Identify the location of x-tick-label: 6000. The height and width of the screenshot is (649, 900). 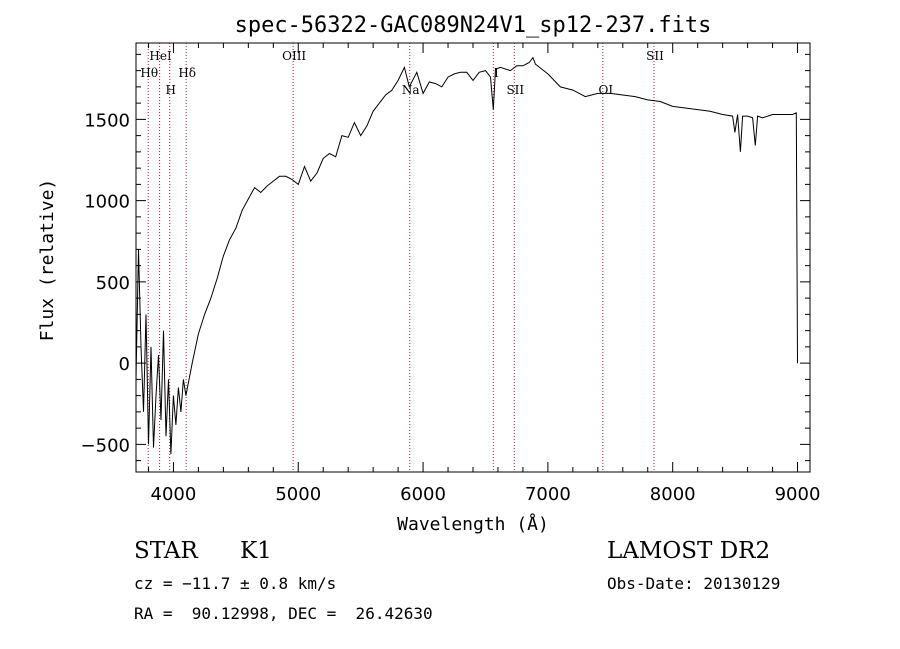
(423, 494).